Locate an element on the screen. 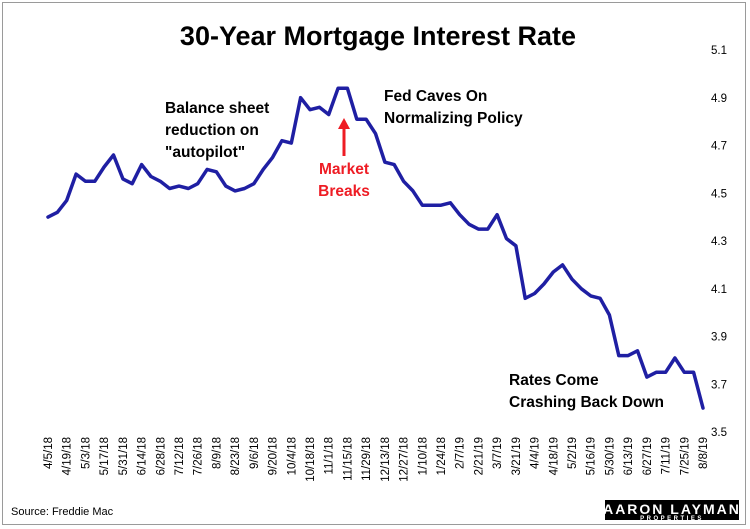 Image resolution: width=750 pixels, height=529 pixels. logo-main-text: AARON LAYMAN is located at coordinates (672, 509).